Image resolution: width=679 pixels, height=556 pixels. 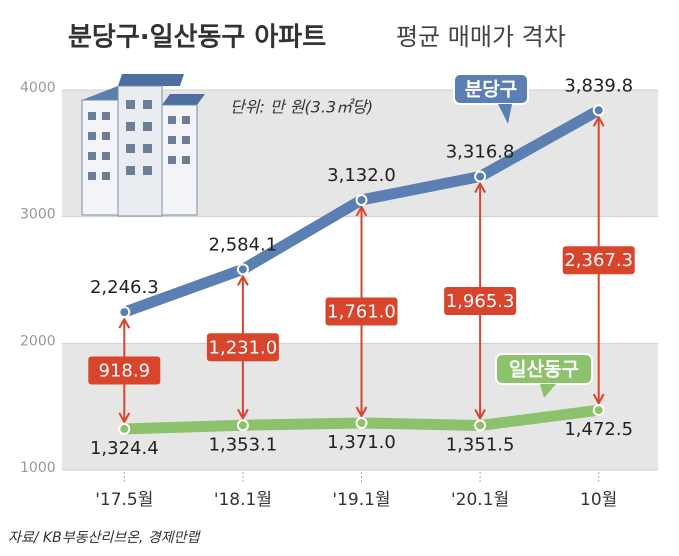 I want to click on data-label: 3,132.0, so click(x=361, y=175).